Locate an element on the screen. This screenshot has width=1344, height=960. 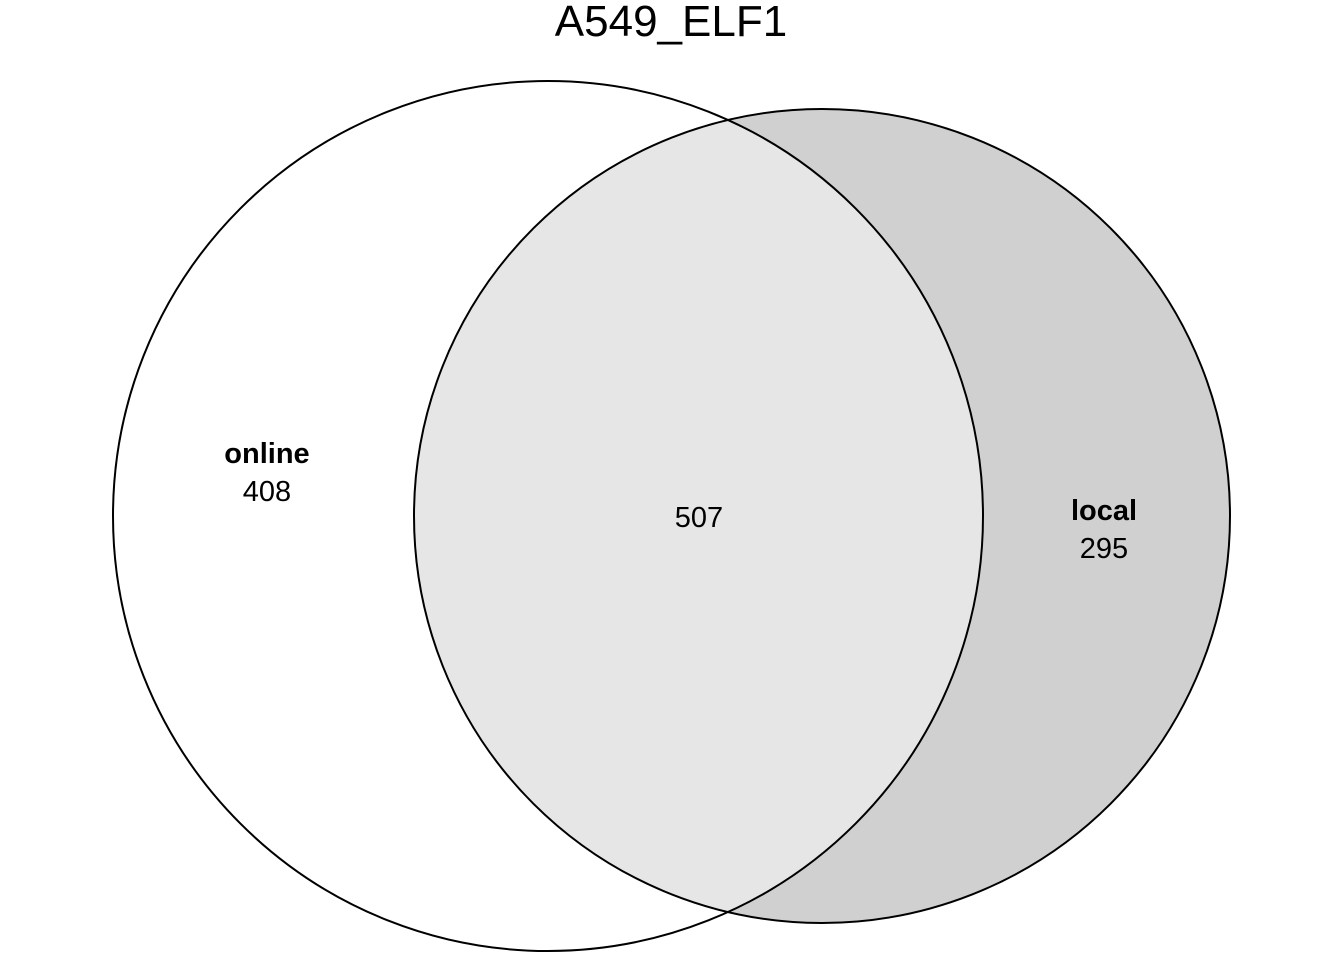
count-online-only: 408 is located at coordinates (267, 492).